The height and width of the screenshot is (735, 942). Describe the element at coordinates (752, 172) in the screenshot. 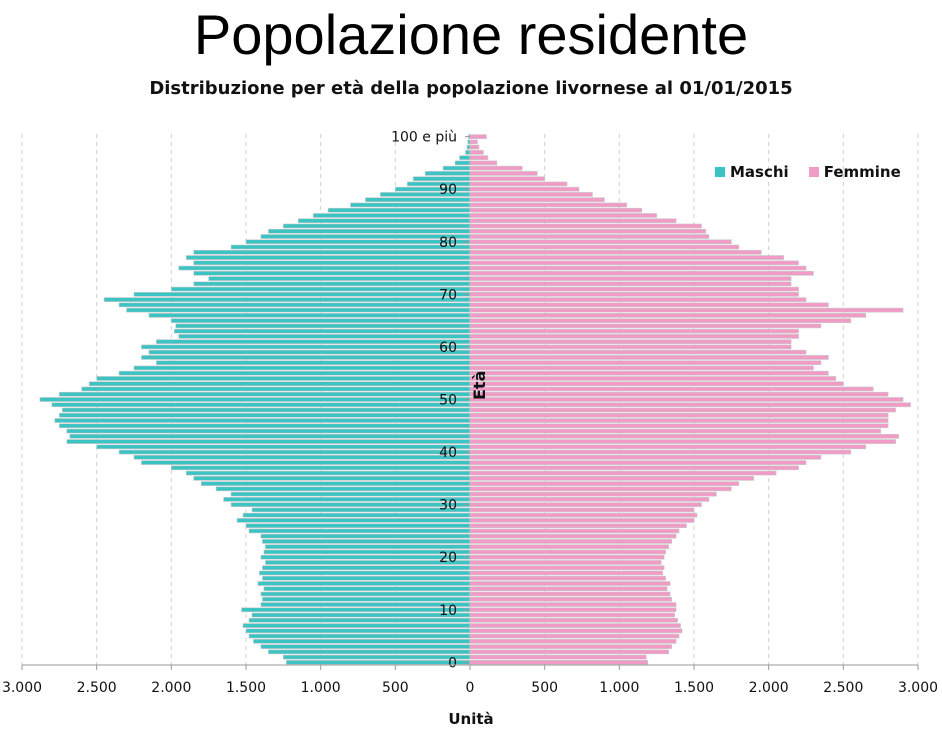

I see `legend-item-male: Maschi` at that location.